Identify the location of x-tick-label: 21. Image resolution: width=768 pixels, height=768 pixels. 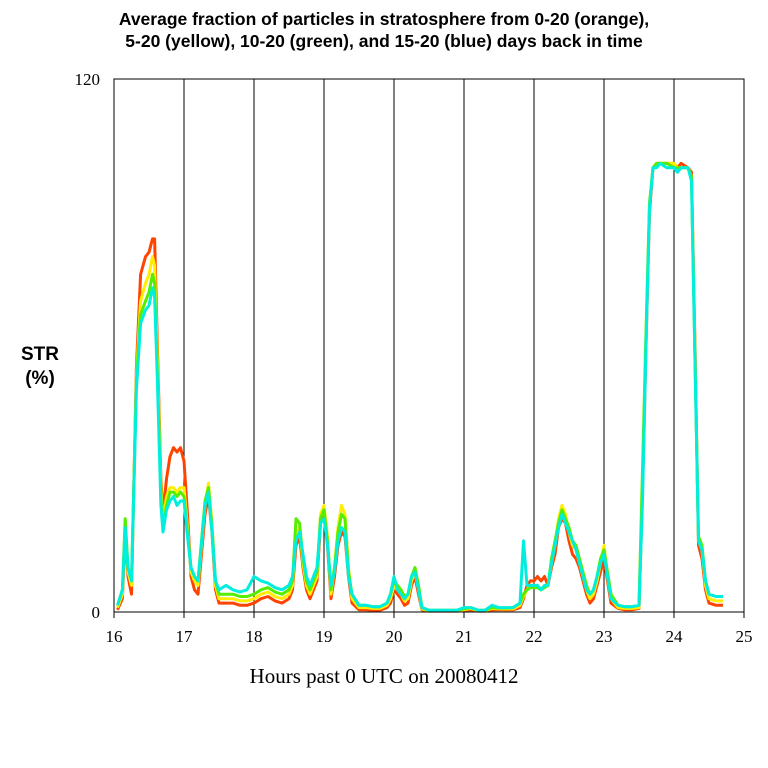
(464, 636).